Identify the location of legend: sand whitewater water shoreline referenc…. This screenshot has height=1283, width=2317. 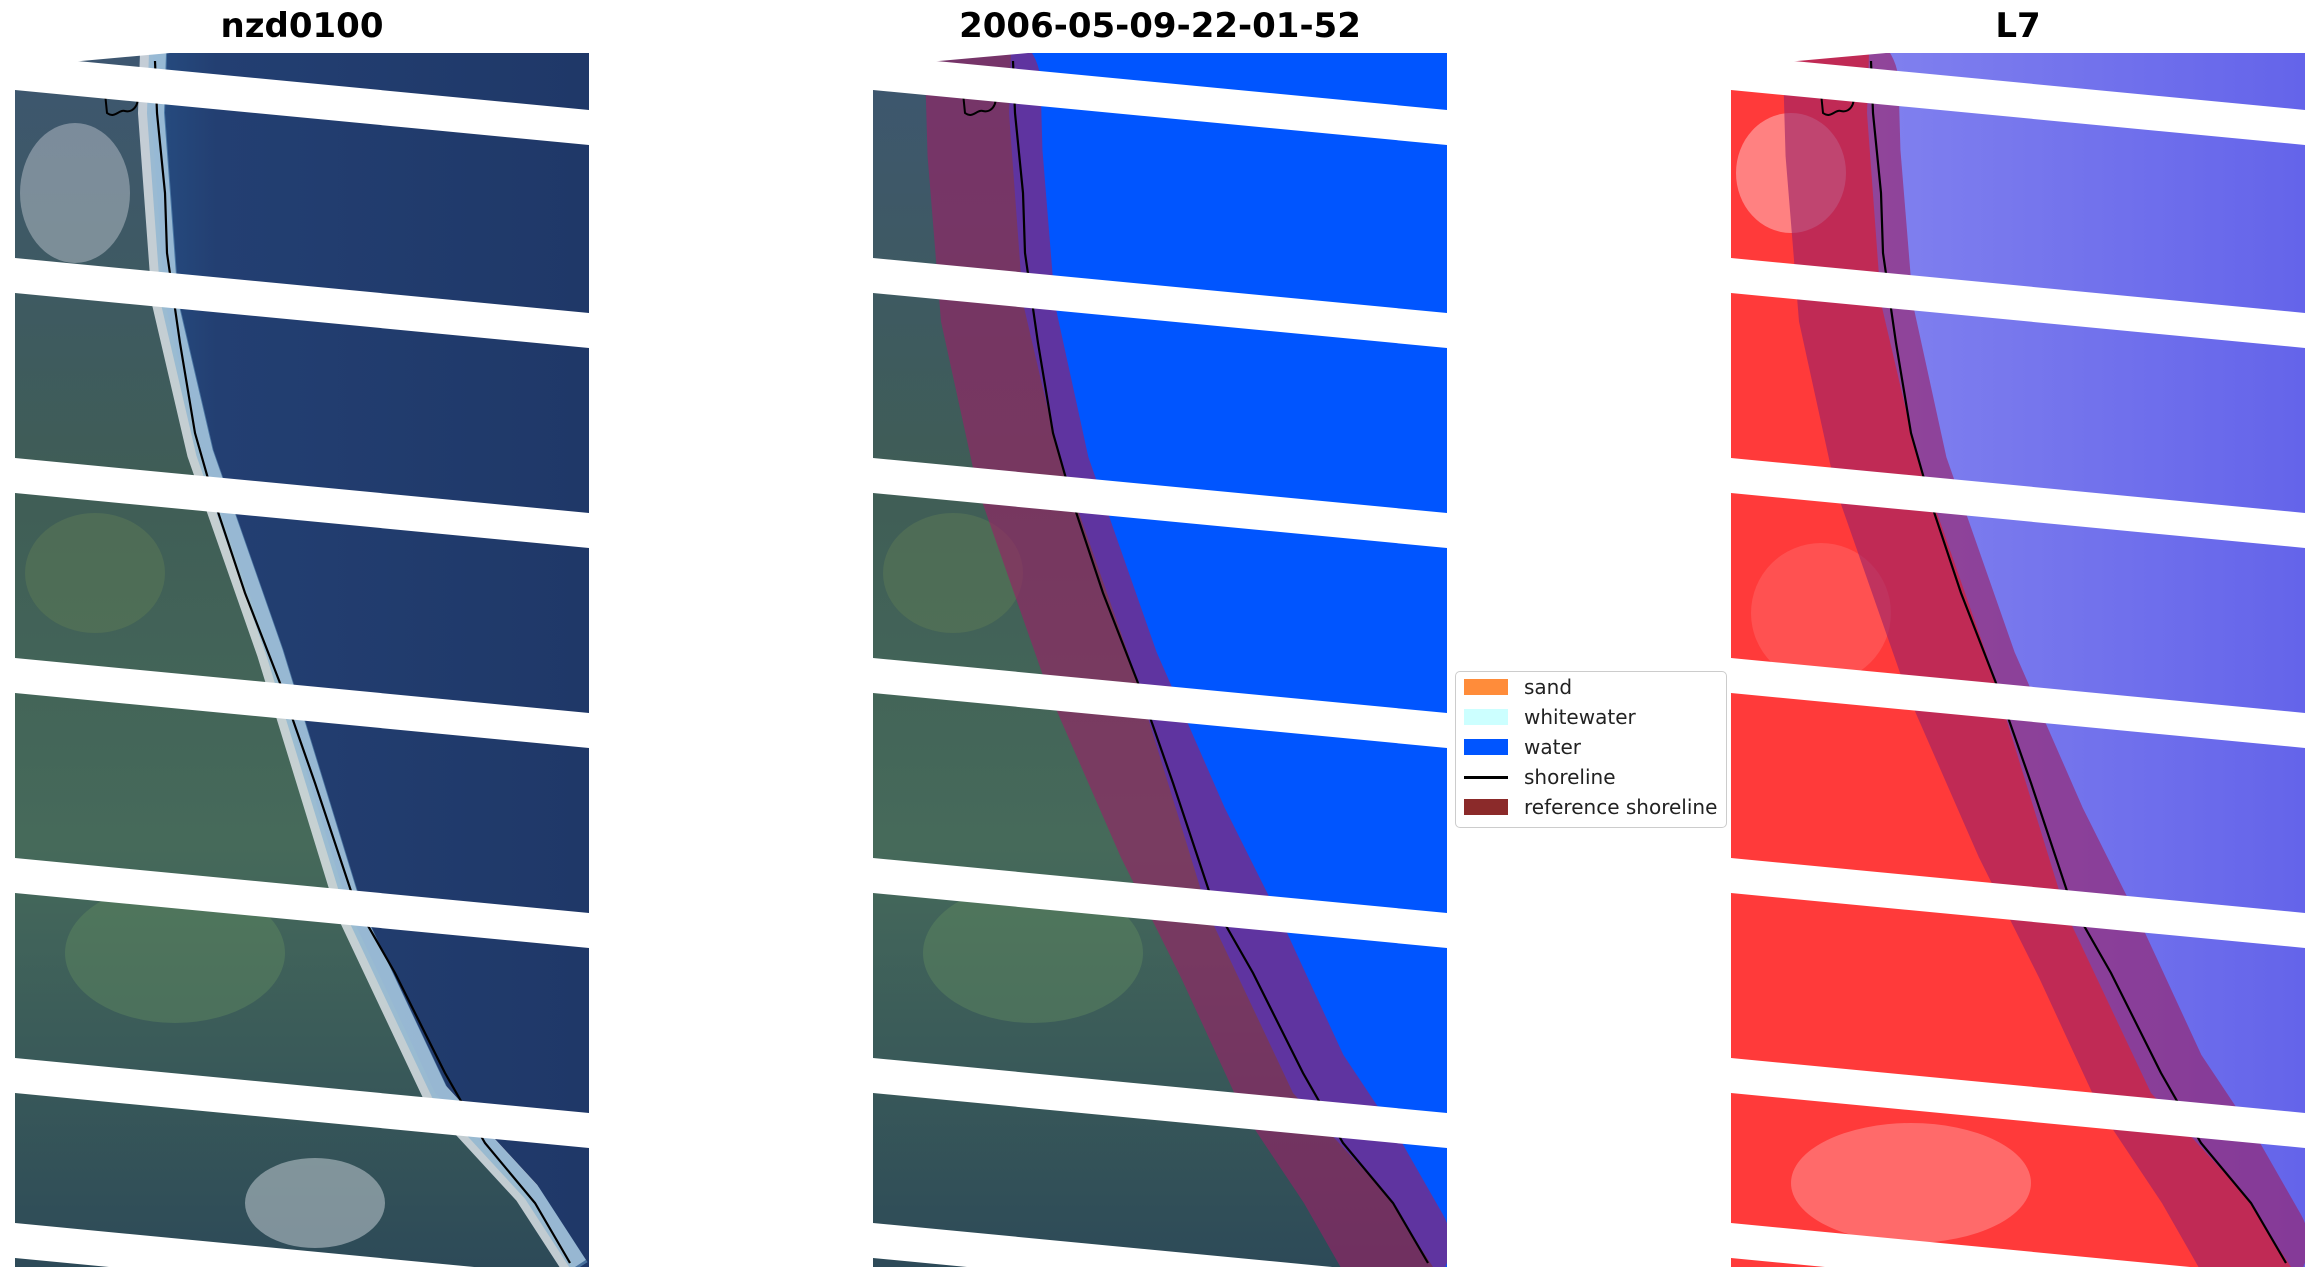
(1591, 749).